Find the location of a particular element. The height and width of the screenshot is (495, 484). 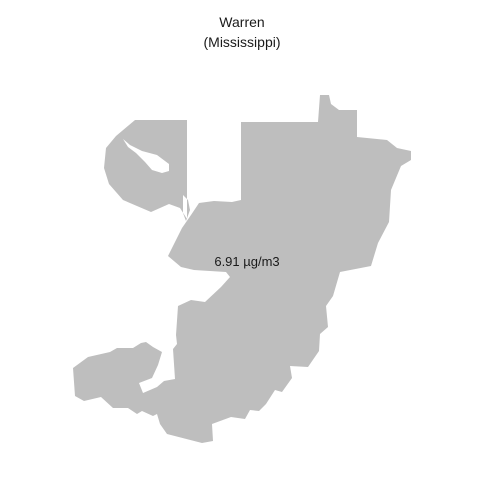

map-title-block: Warren (Mississippi) is located at coordinates (242, 32).